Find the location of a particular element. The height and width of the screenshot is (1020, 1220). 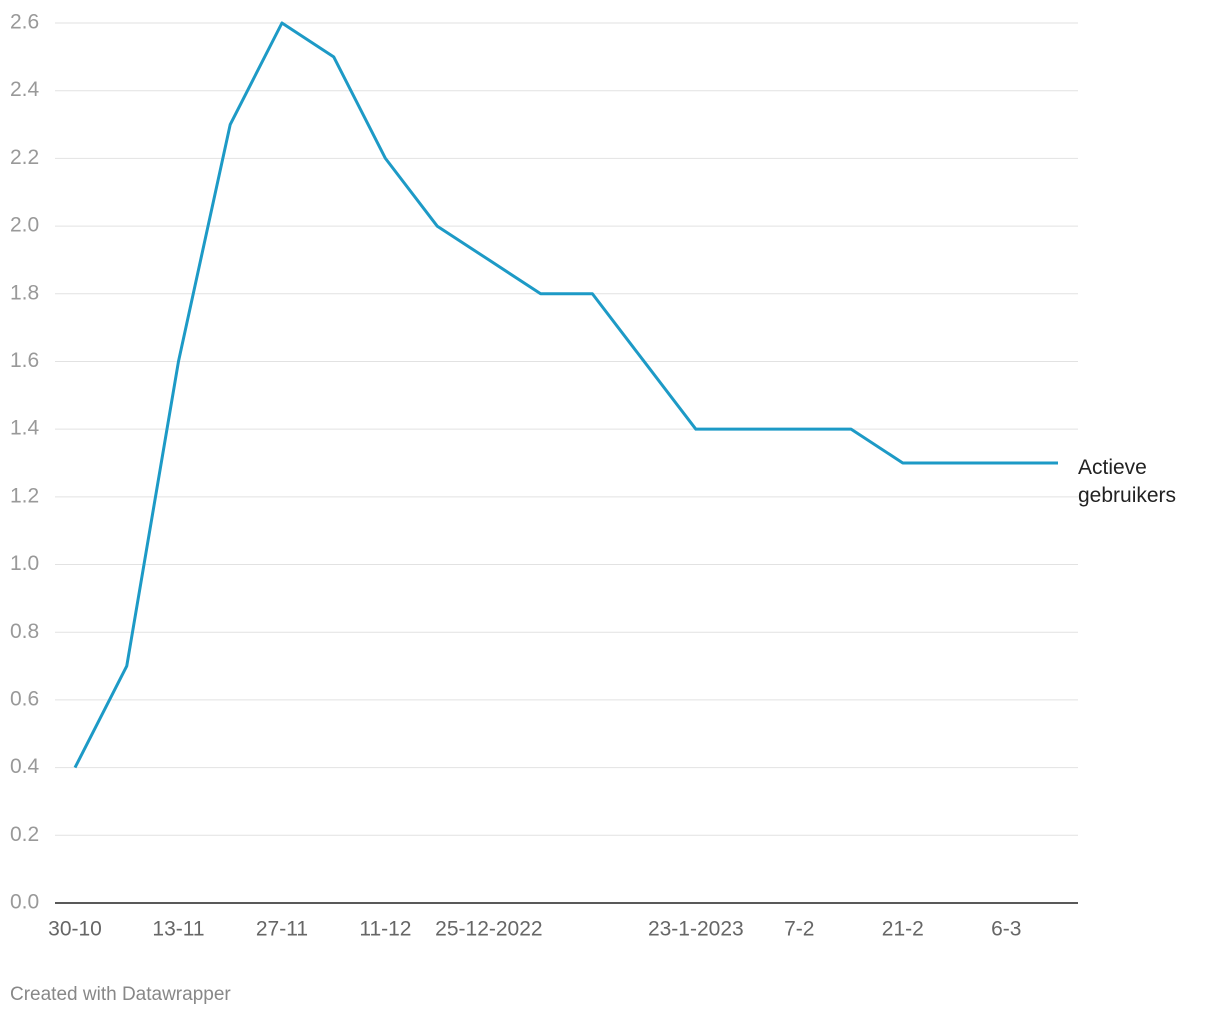

x-tick-label: 27-11 is located at coordinates (282, 929).